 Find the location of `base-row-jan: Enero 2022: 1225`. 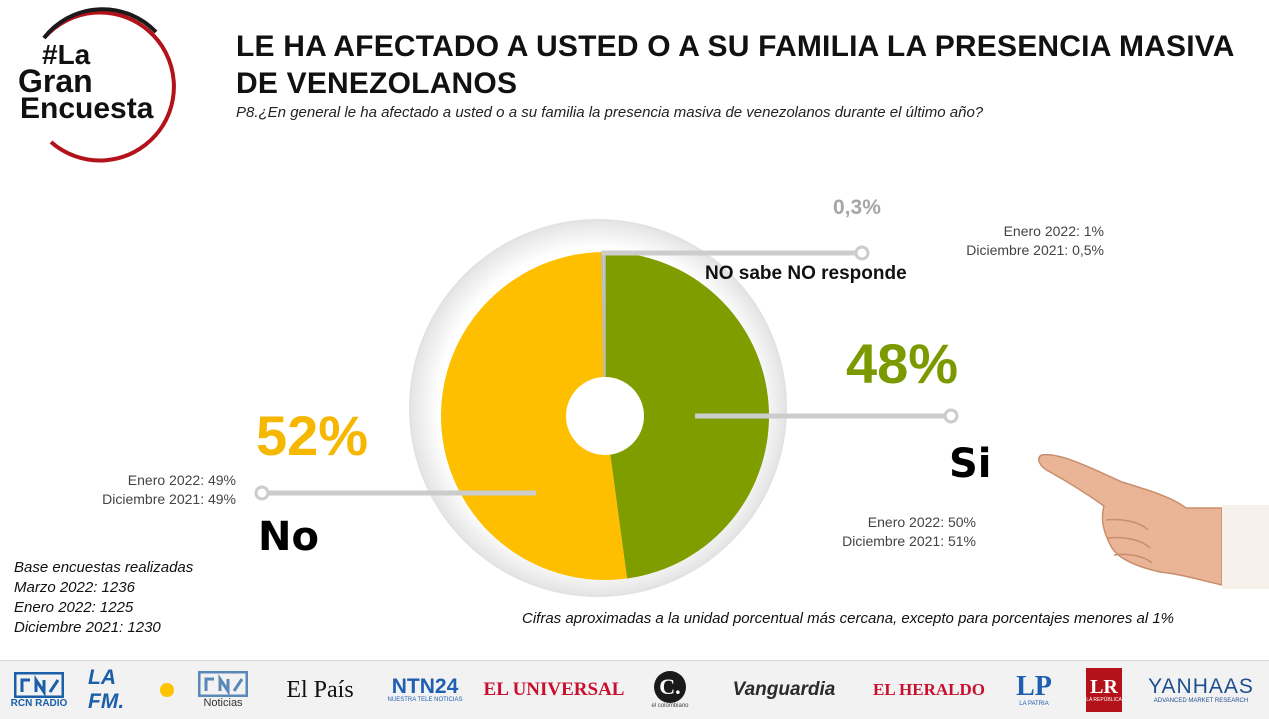

base-row-jan: Enero 2022: 1225 is located at coordinates (74, 607).